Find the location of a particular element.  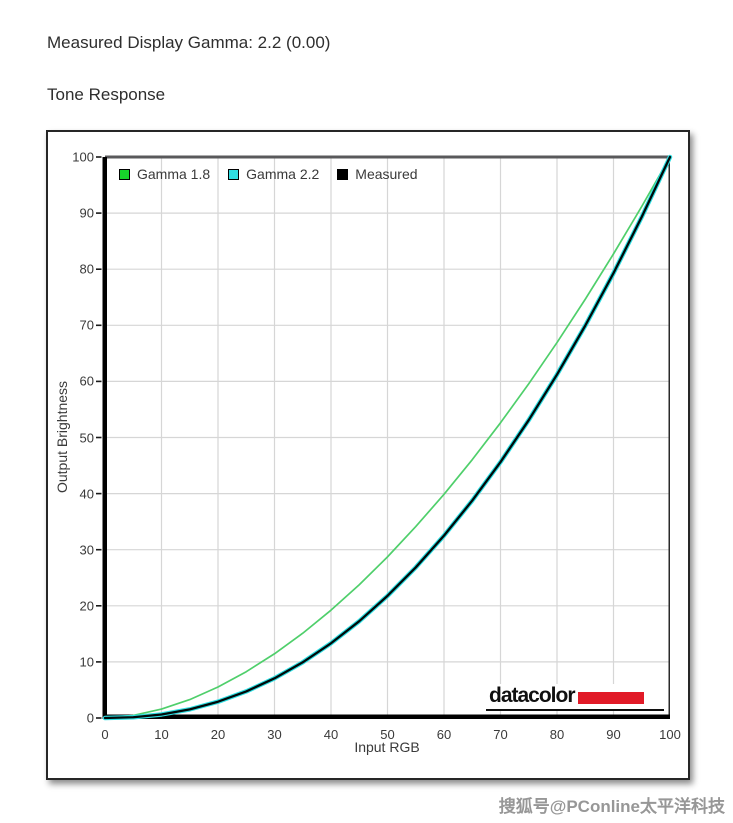

chart-legend: Gamma 1.8 Gamma 2.2 Measured is located at coordinates (268, 174).